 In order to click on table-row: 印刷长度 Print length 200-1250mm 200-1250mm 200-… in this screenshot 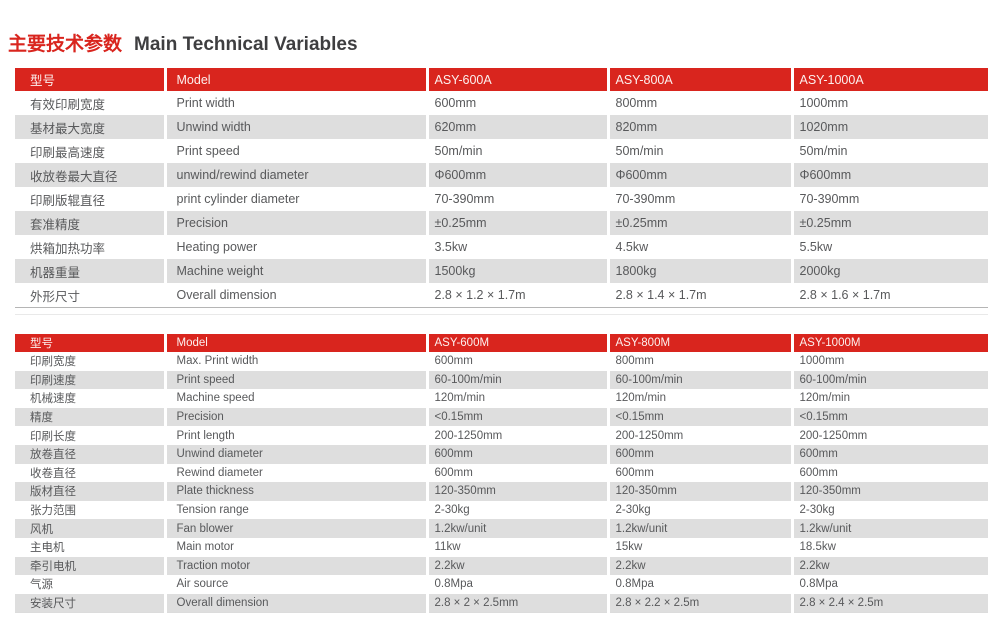, I will do `click(501, 435)`.